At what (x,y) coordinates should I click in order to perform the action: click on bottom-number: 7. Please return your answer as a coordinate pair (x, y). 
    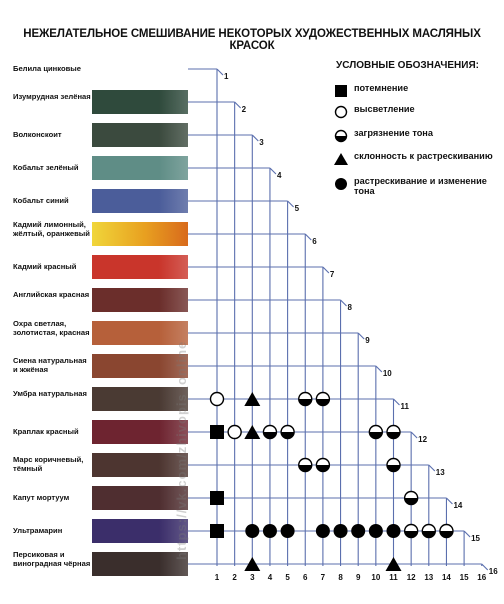
    Looking at the image, I should click on (323, 577).